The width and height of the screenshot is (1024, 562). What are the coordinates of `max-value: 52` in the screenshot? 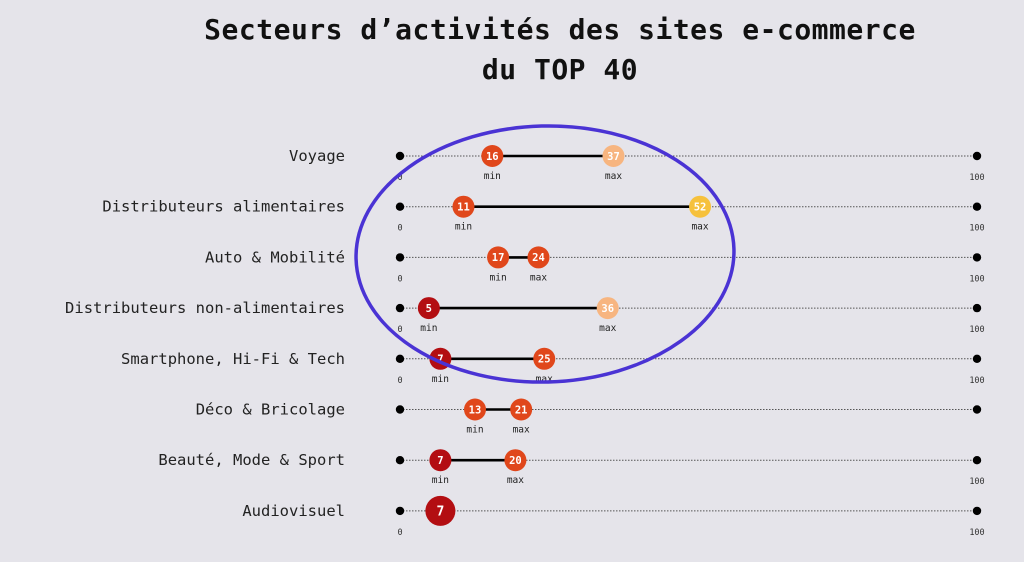 It's located at (700, 208).